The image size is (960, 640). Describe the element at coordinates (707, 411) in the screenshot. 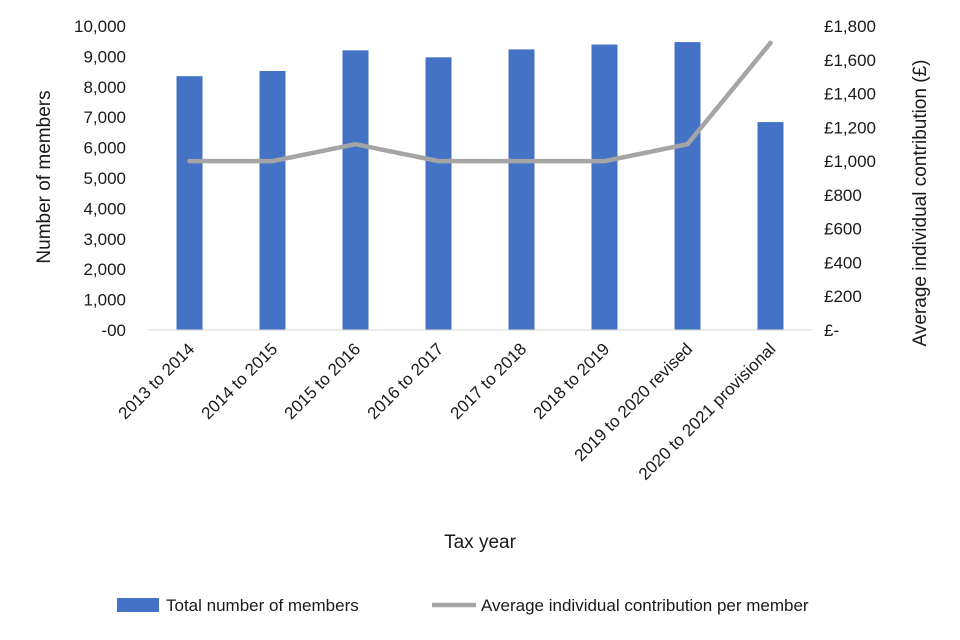

I see `x-tick-label: 2020 to 2021 provisional` at that location.